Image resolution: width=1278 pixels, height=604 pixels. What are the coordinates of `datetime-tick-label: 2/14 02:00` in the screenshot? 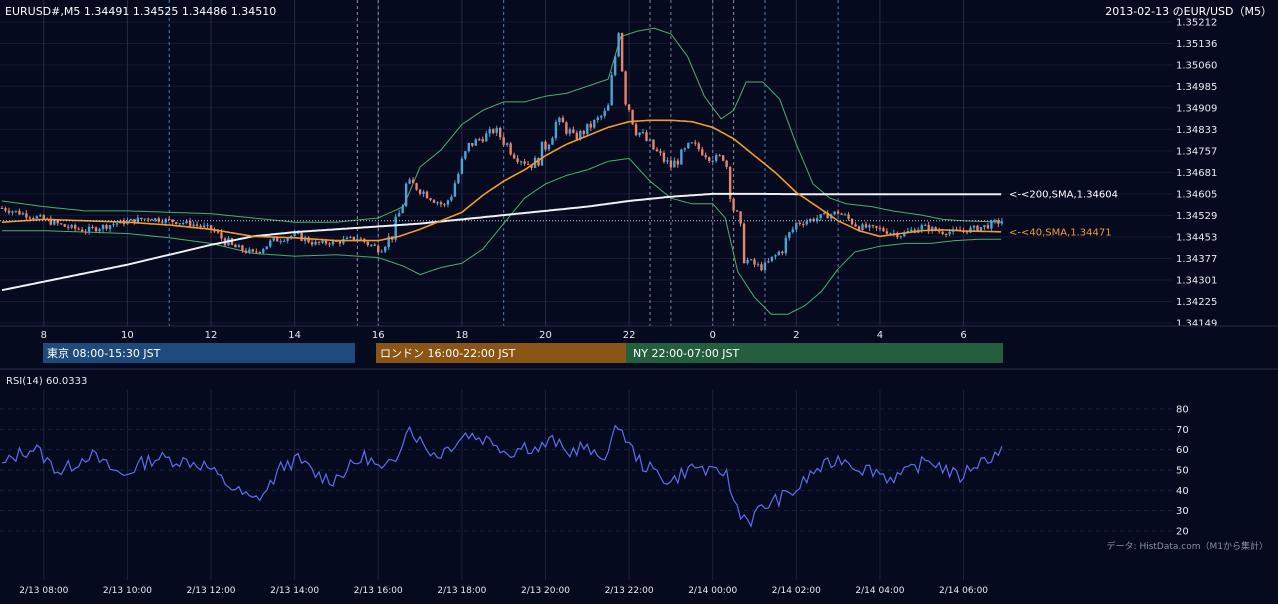 It's located at (796, 591).